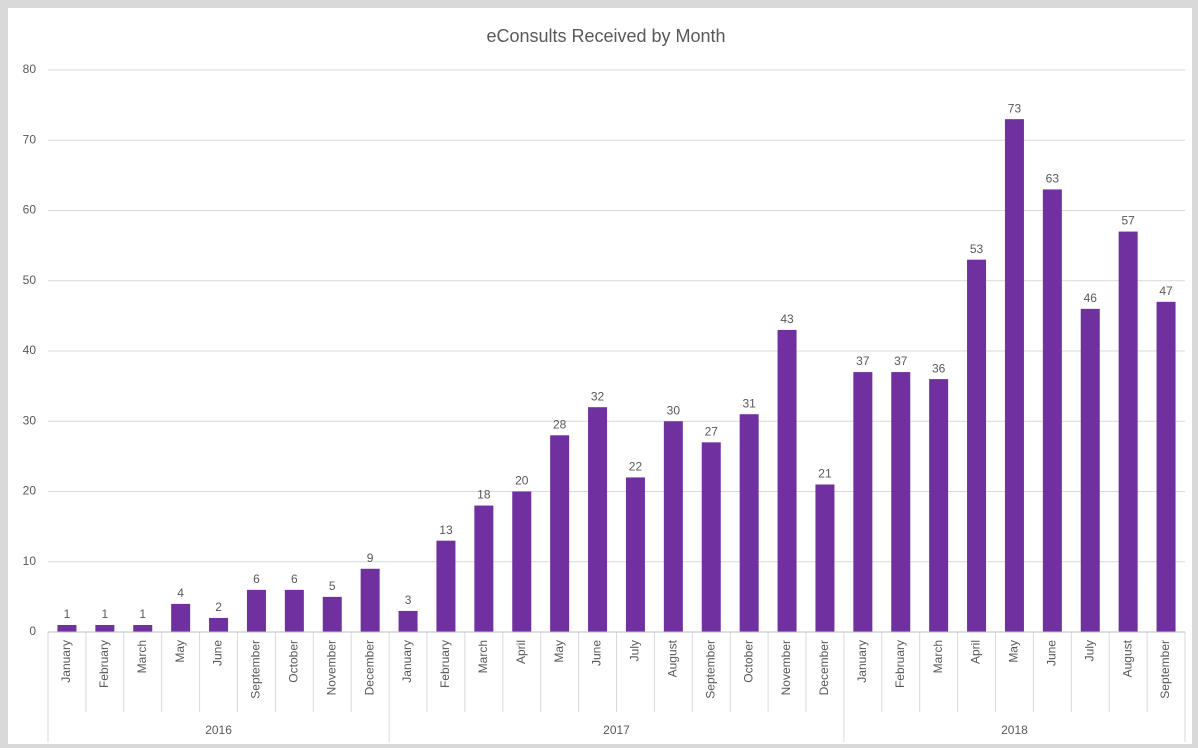 The height and width of the screenshot is (753, 1198). I want to click on data-label: 63, so click(1053, 179).